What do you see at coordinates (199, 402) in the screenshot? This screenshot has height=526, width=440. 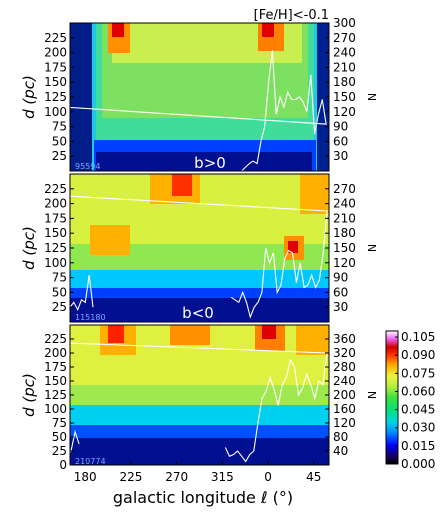 I see `series-line-bottom` at bounding box center [199, 402].